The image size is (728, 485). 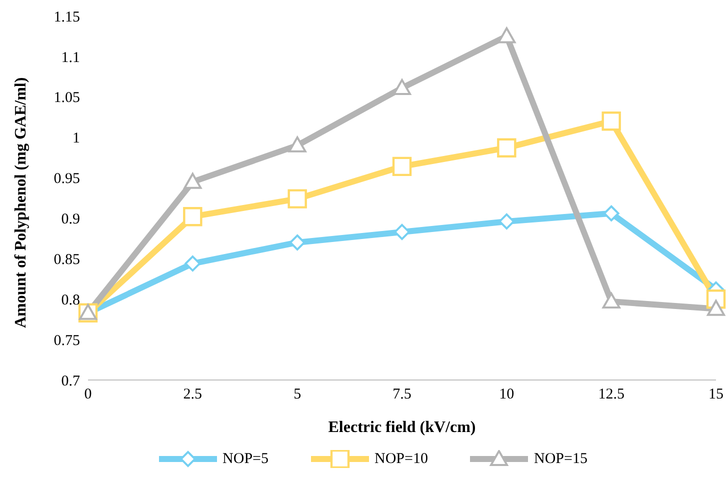 I want to click on x-tick-label: 2.5, so click(x=192, y=394).